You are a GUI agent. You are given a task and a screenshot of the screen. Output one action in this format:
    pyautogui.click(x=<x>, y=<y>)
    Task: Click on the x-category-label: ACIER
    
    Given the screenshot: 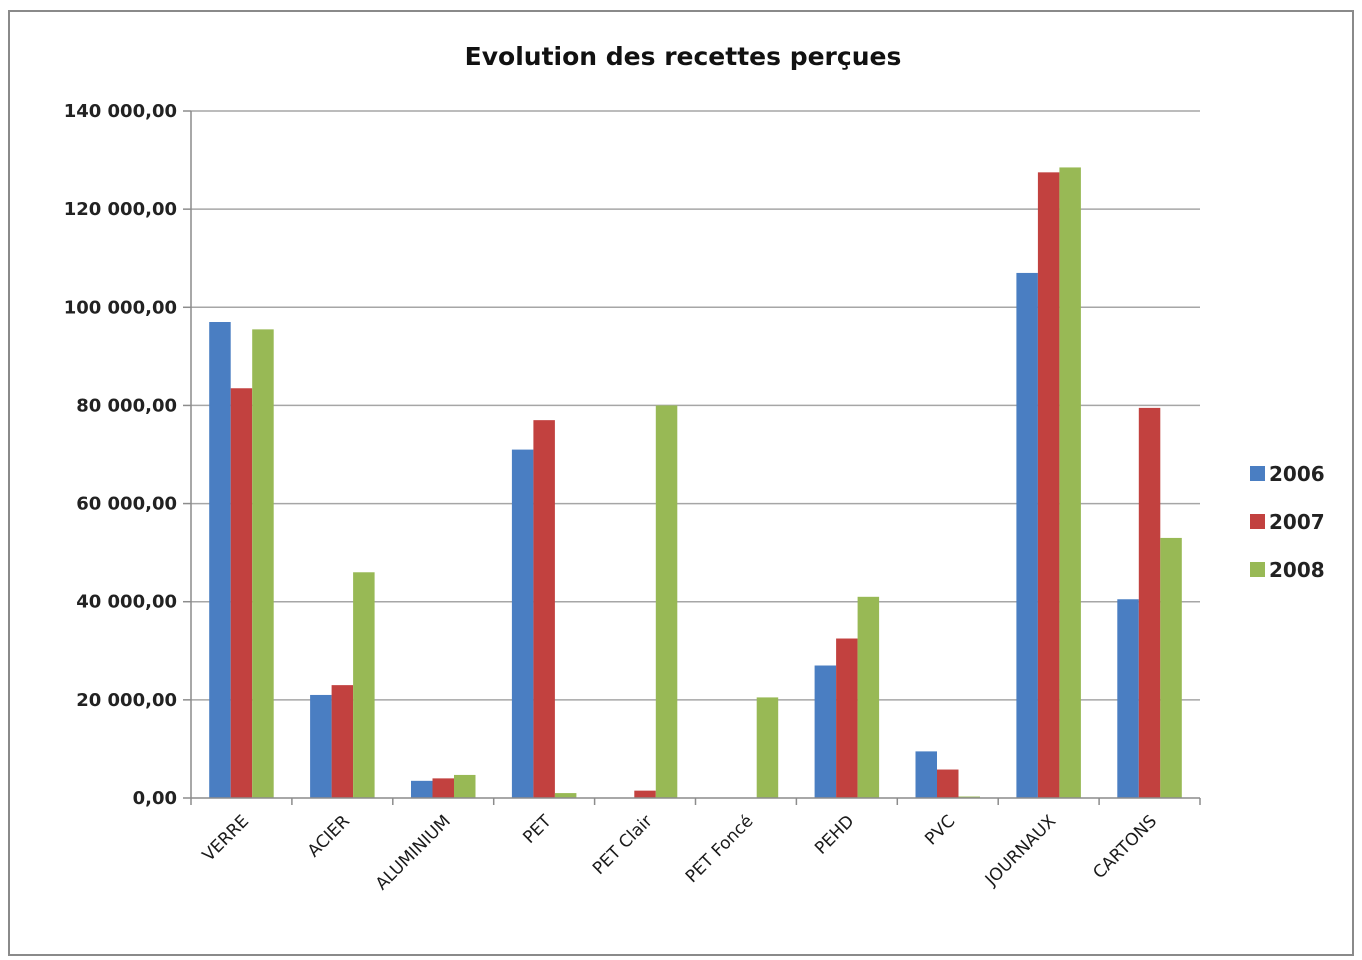 What is the action you would take?
    pyautogui.click(x=329, y=836)
    